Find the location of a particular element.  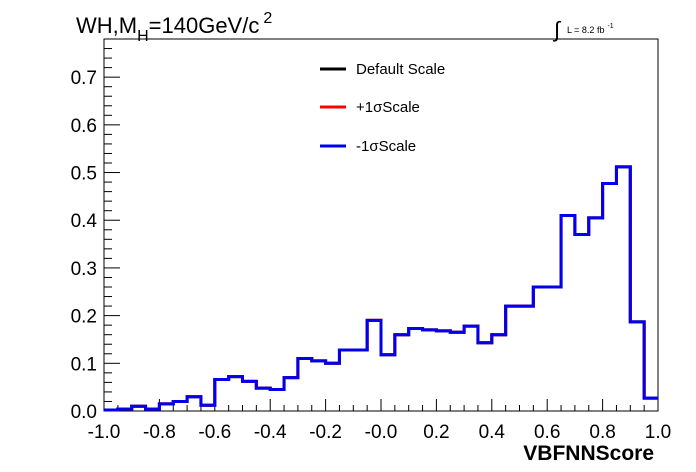

chart-title-rest: =140GeV/c is located at coordinates (204, 25).